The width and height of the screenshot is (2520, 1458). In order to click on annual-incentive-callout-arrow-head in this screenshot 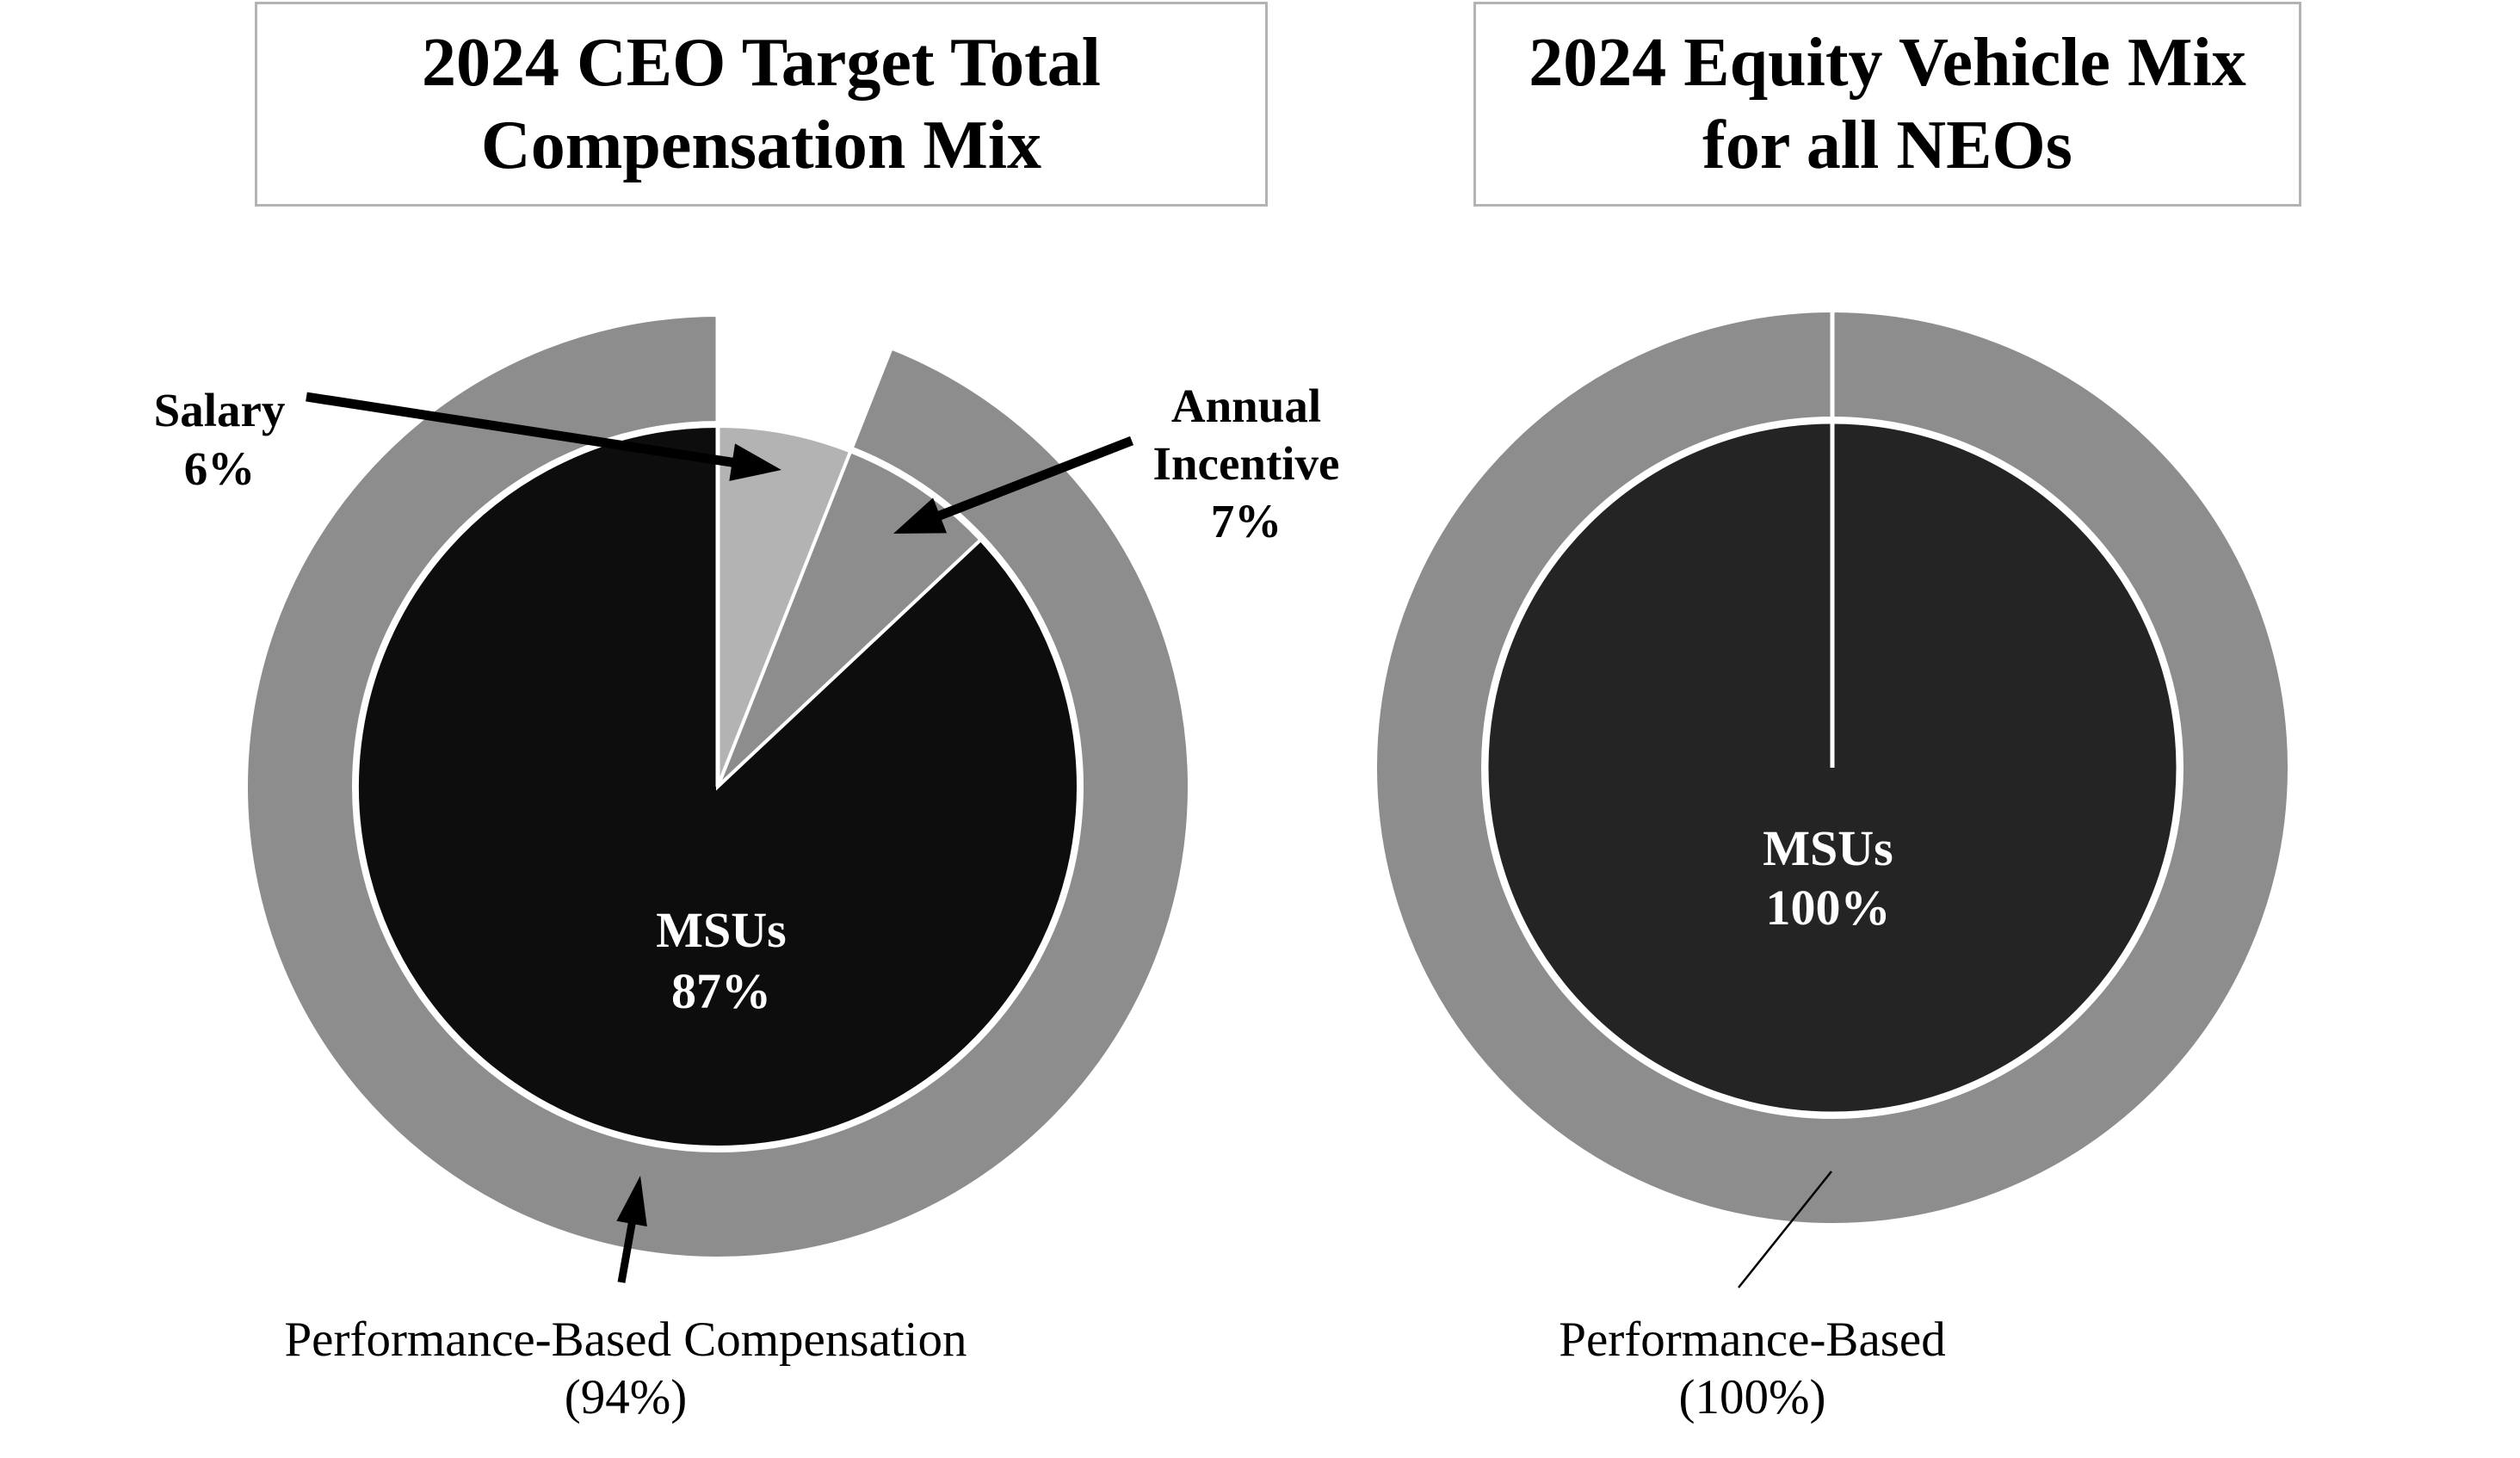, I will do `click(921, 515)`.